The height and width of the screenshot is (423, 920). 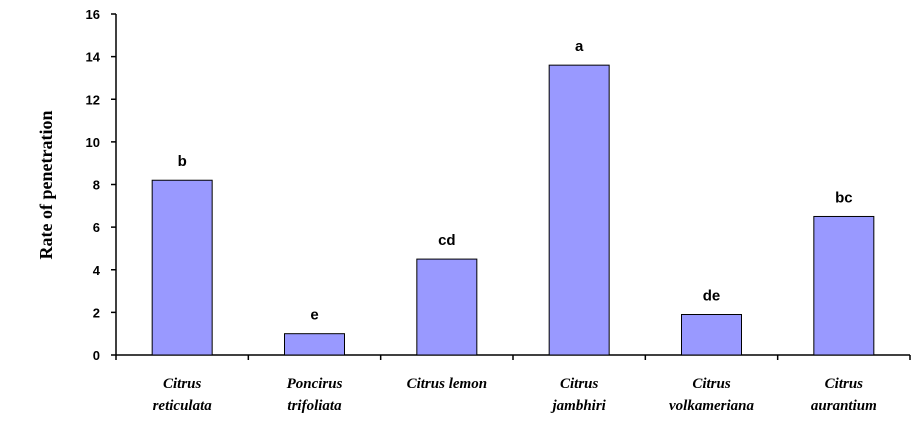 I want to click on y-tick-label: 6, so click(x=96, y=227).